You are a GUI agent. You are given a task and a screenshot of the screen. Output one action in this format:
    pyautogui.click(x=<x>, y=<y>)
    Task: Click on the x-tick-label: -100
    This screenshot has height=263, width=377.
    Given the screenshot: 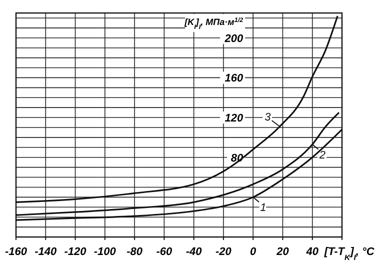 What is the action you would take?
    pyautogui.click(x=105, y=252)
    